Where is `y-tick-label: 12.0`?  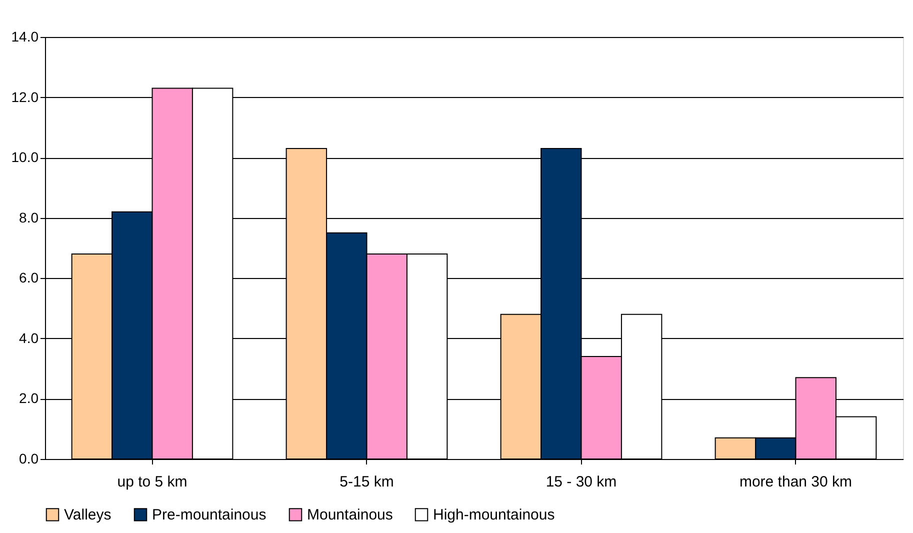 y-tick-label: 12.0 is located at coordinates (25, 96).